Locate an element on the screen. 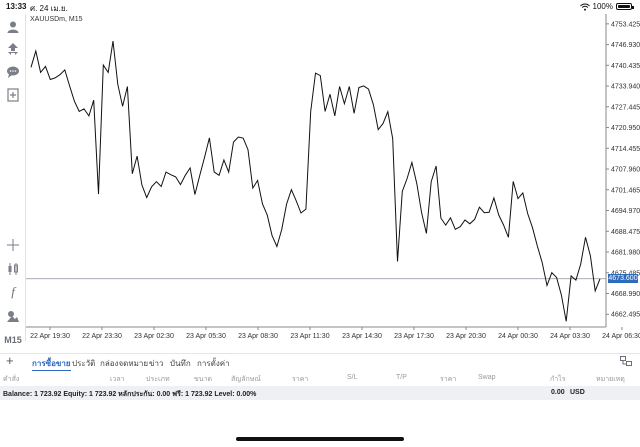 The height and width of the screenshot is (447, 640). x-tick-label: 24 Apr 06:30 is located at coordinates (621, 336).